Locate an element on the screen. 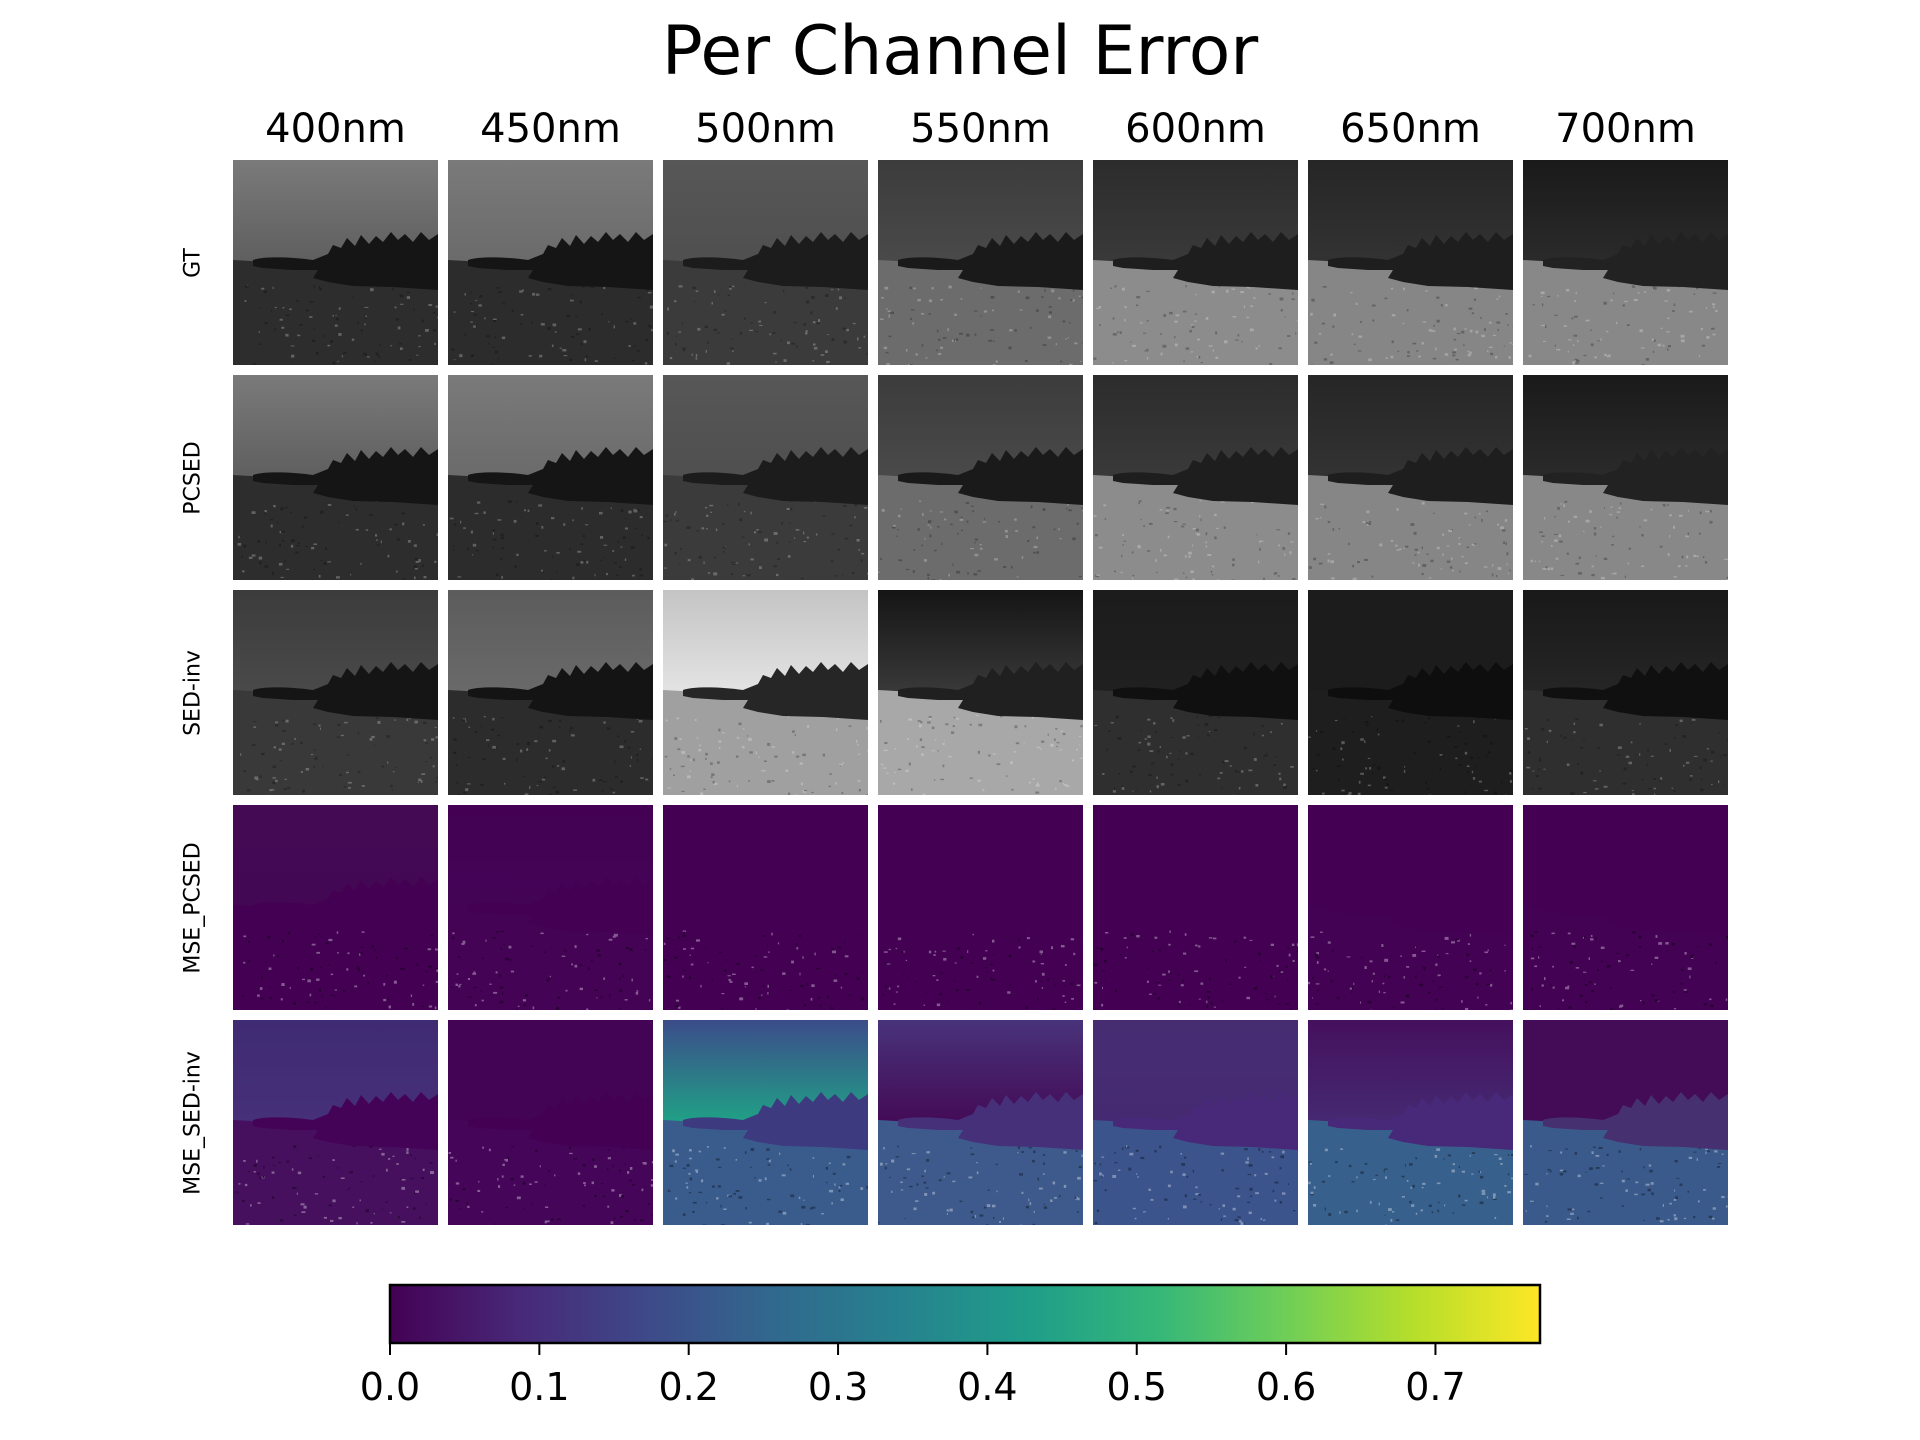 The image size is (1920, 1440). tile-mse-sed-inv-500nm is located at coordinates (765, 1122).